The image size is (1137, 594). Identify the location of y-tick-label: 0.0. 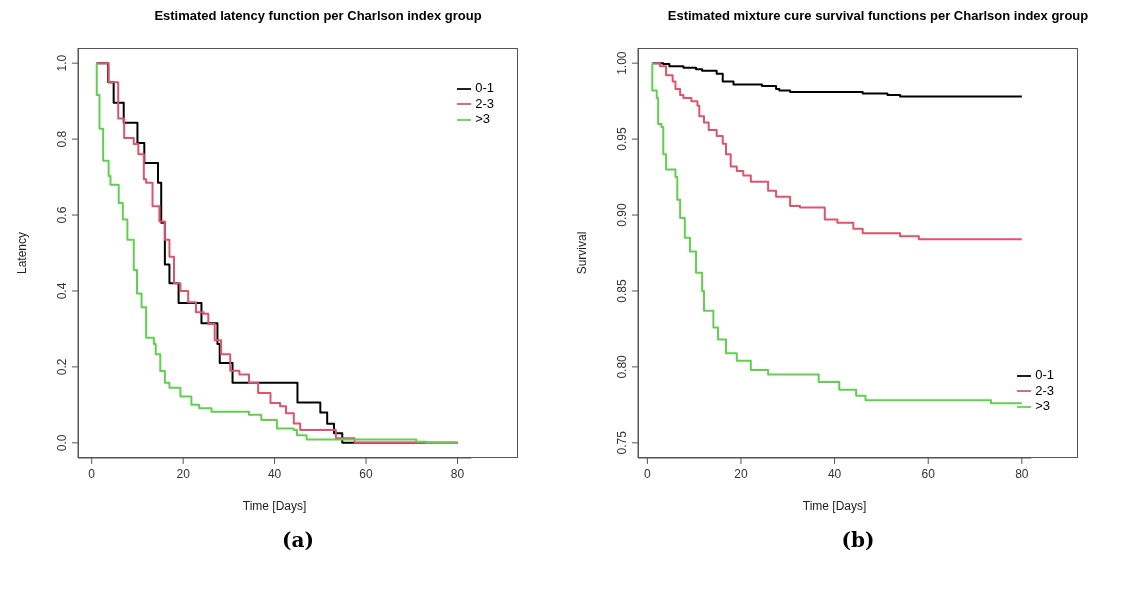
(62, 443).